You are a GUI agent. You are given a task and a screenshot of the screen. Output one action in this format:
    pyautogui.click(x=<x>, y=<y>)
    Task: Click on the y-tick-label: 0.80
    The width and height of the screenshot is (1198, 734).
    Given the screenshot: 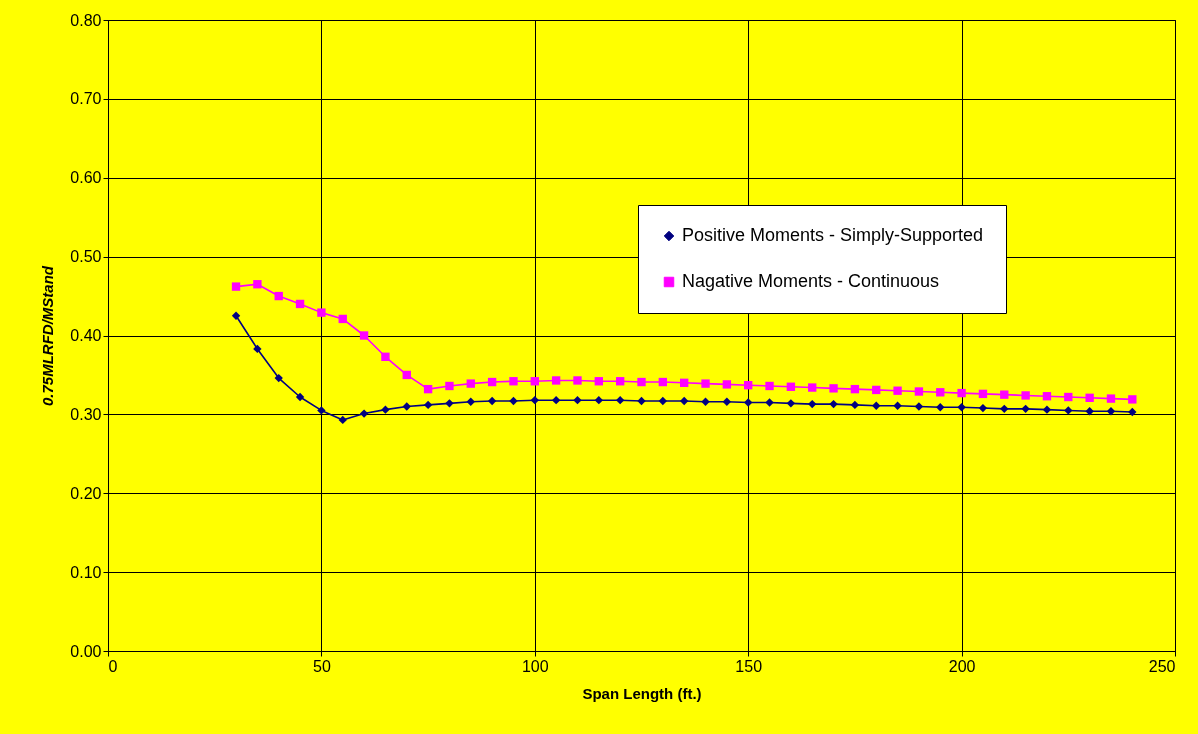 What is the action you would take?
    pyautogui.click(x=86, y=20)
    